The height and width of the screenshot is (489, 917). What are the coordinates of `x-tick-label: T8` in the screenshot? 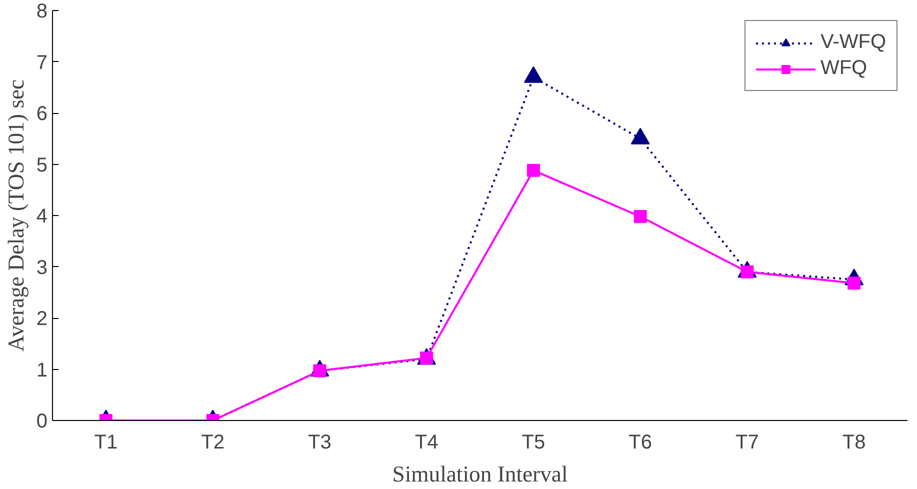 It's located at (854, 443).